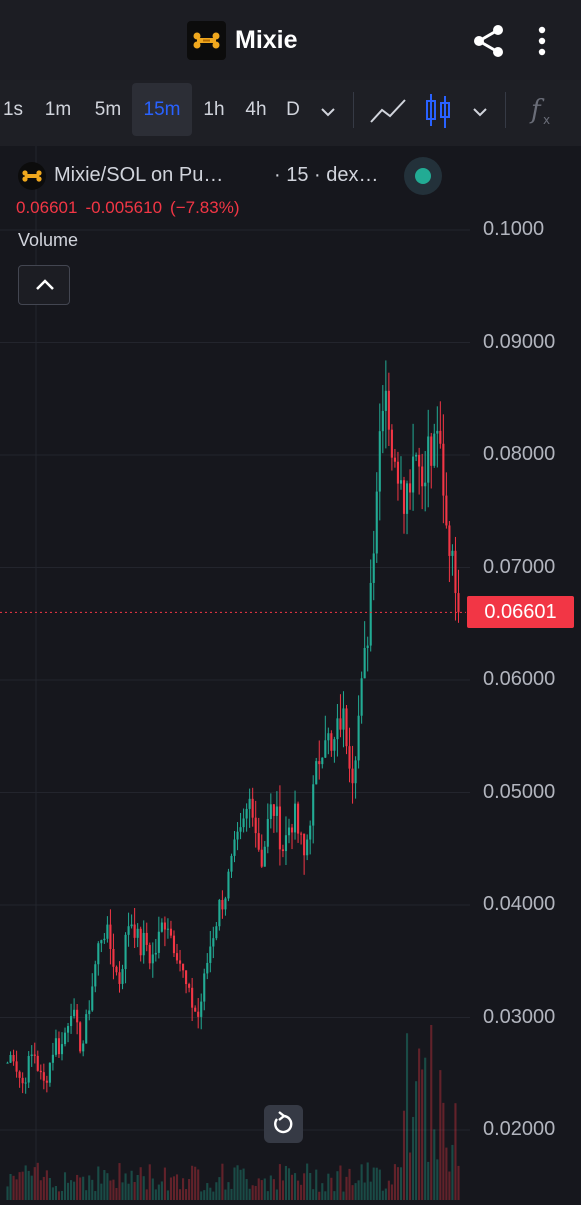  What do you see at coordinates (489, 41) in the screenshot?
I see `share-icon` at bounding box center [489, 41].